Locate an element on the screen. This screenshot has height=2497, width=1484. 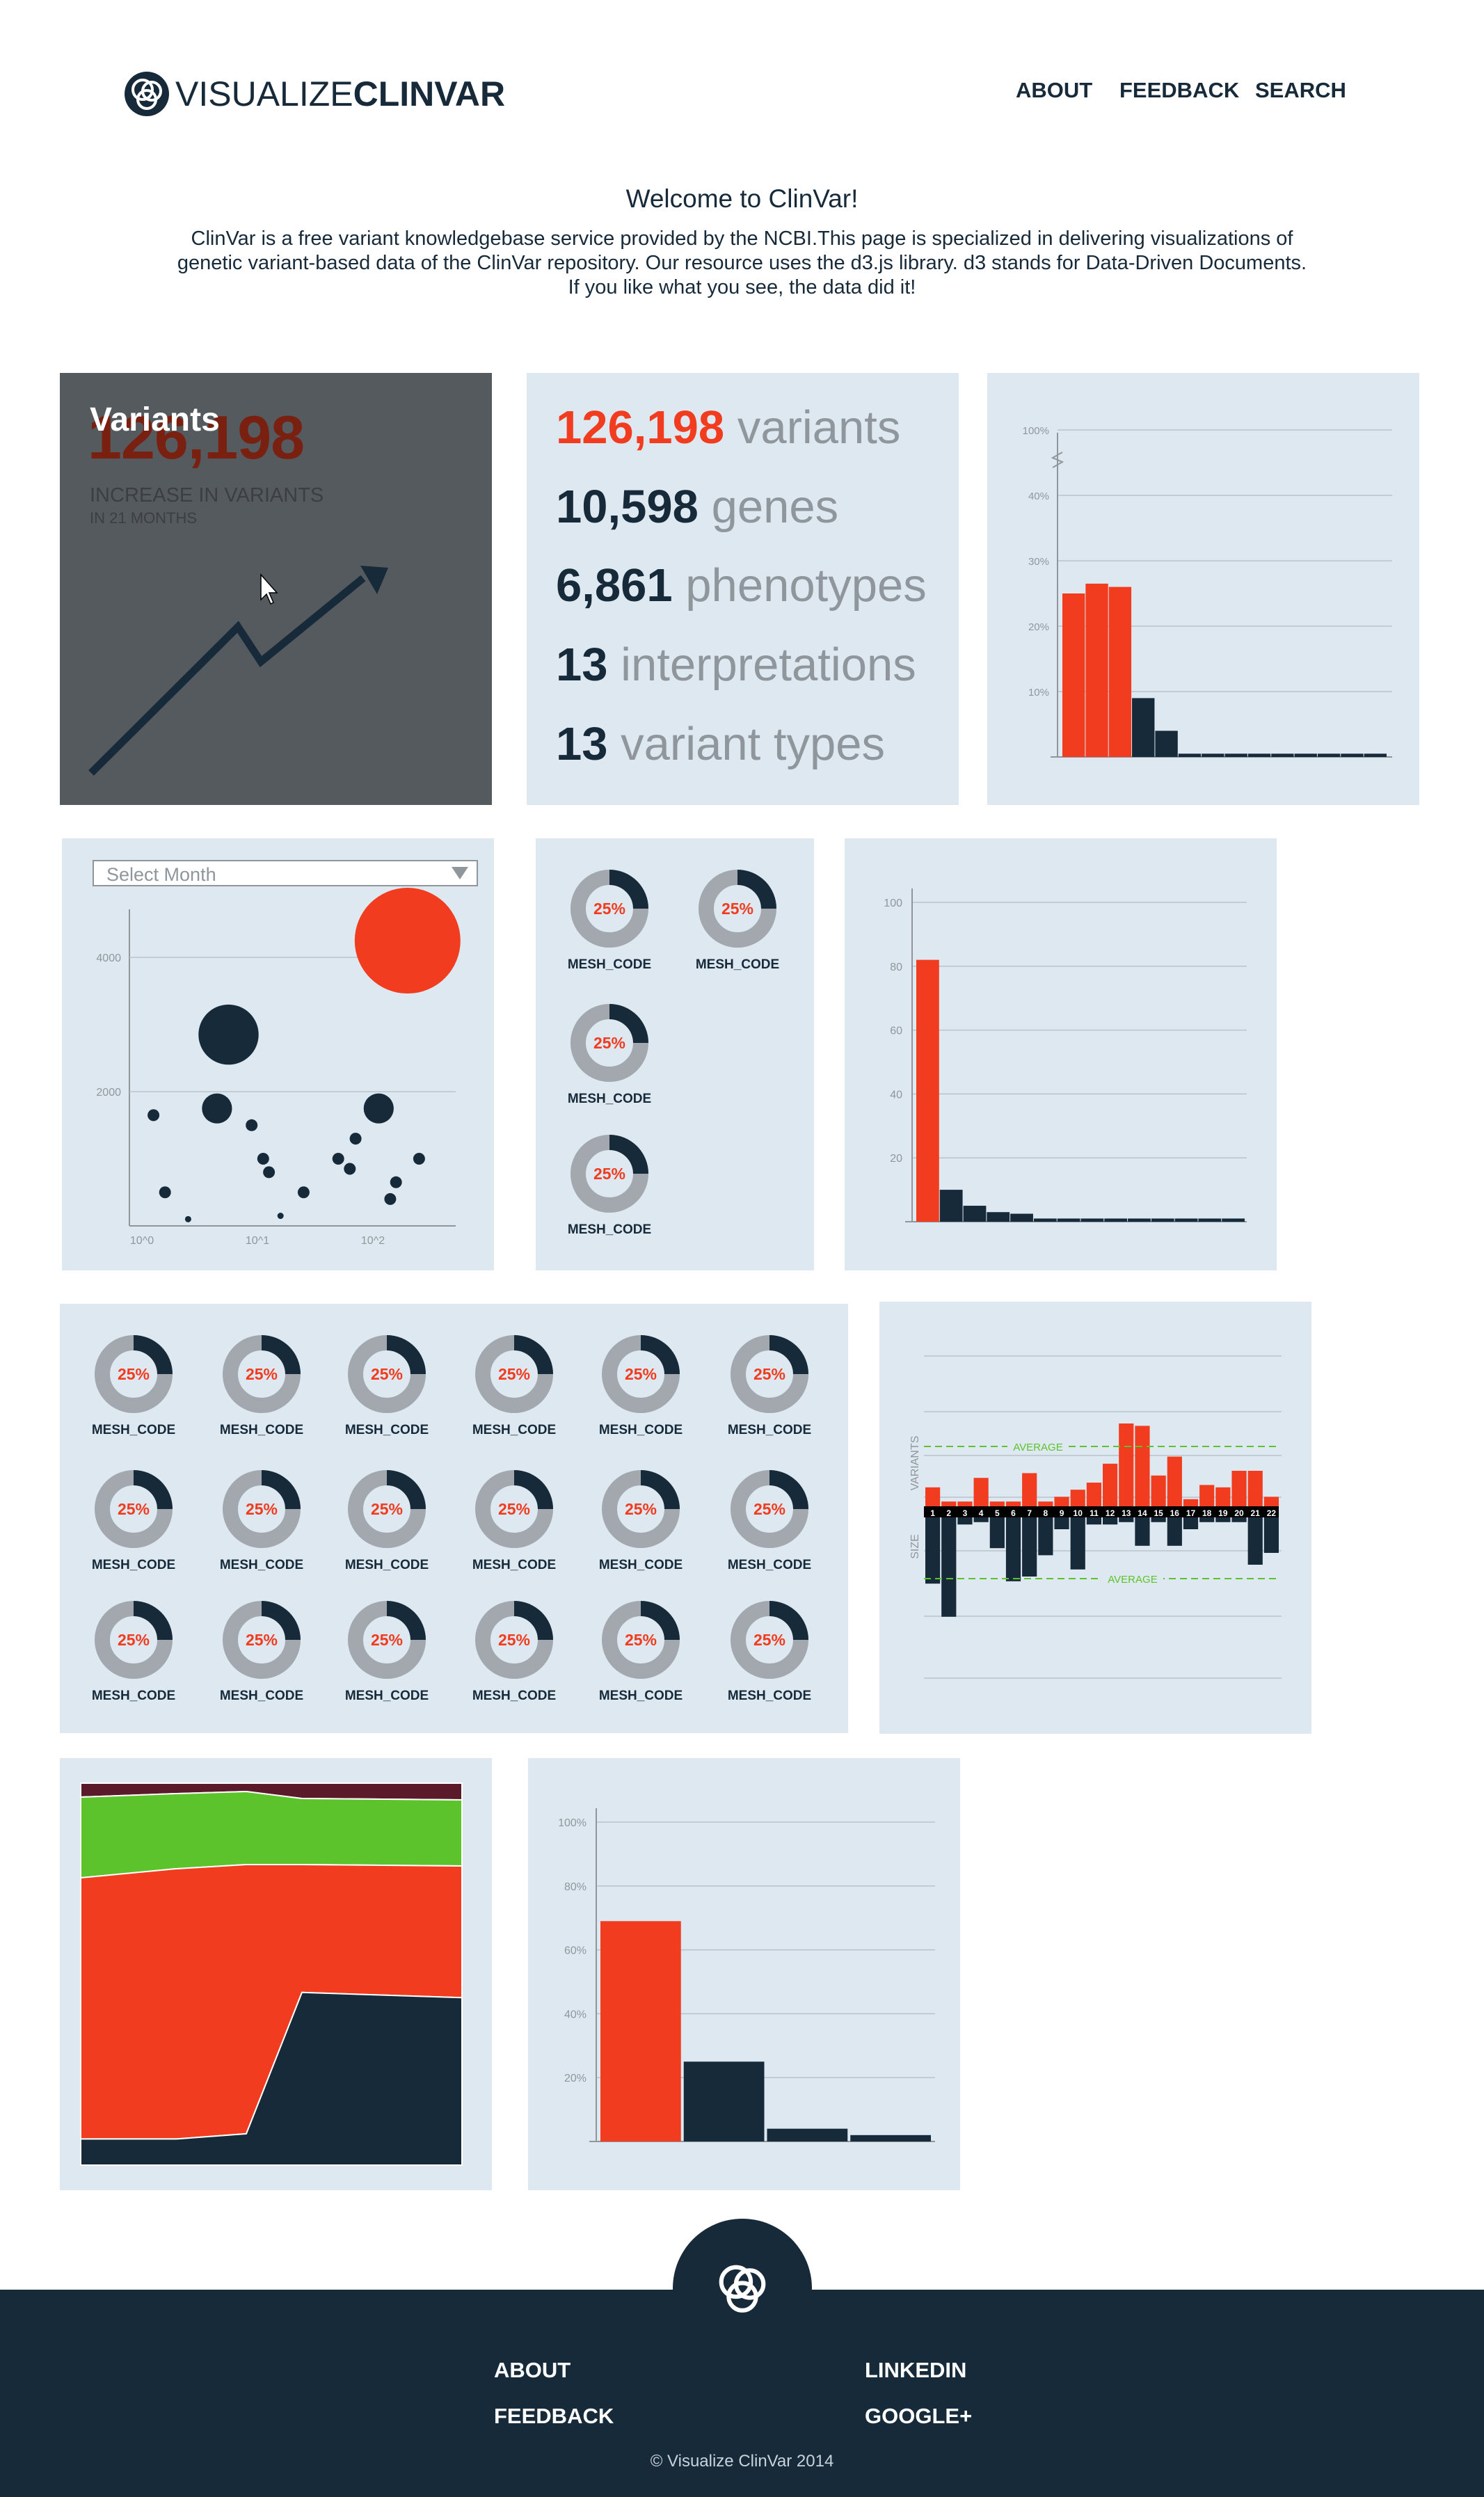
nav-feedback: FEEDBACK is located at coordinates (1180, 90).